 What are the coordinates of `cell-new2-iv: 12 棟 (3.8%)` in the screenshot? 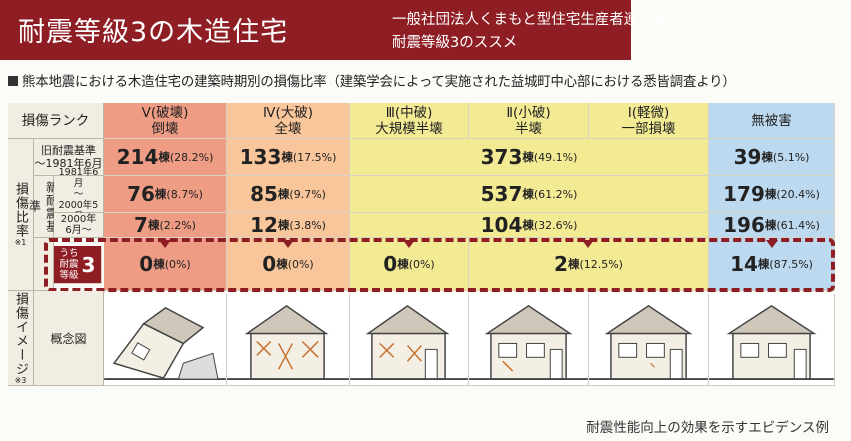 It's located at (288, 225).